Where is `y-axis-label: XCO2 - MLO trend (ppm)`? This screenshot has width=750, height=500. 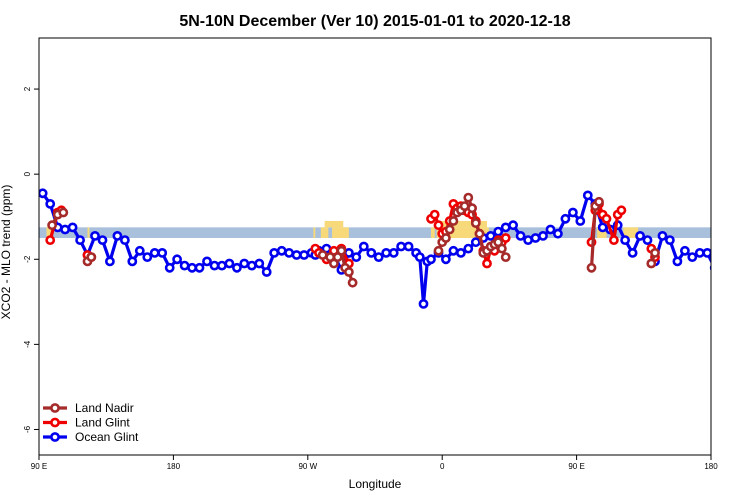
y-axis-label: XCO2 - MLO trend (ppm) is located at coordinates (6, 252).